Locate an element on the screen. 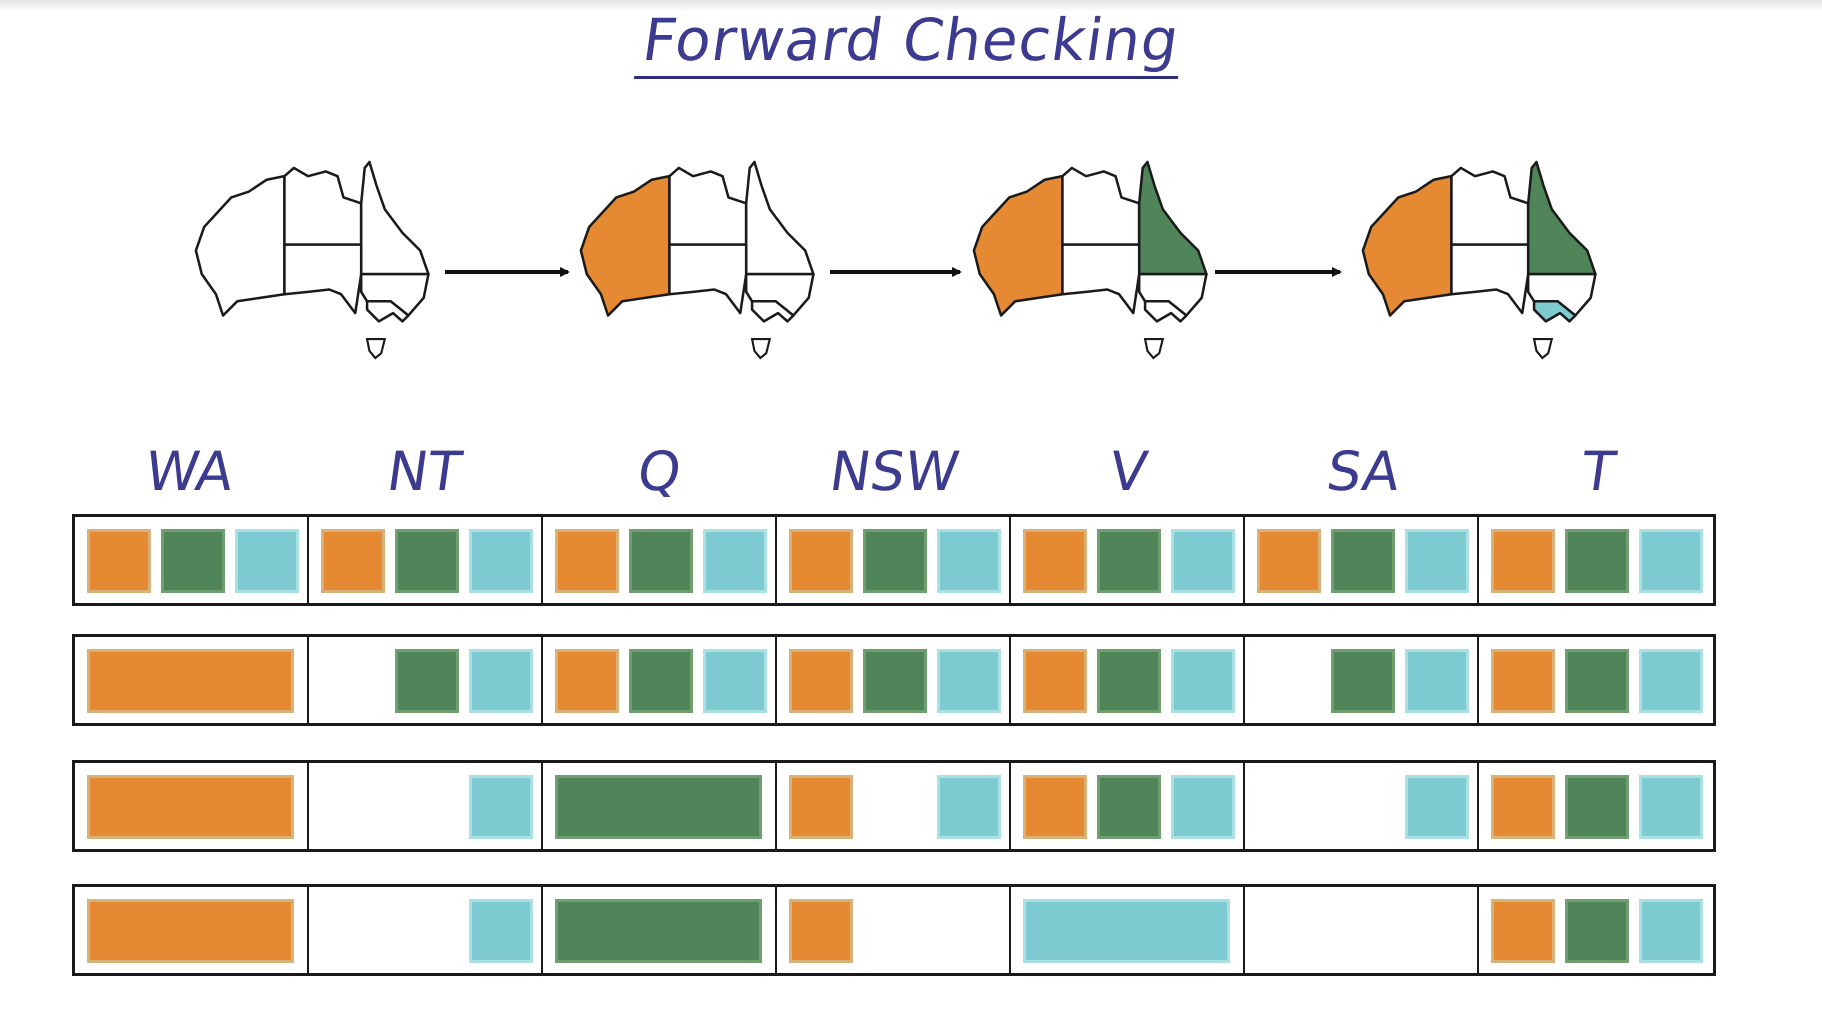 The width and height of the screenshot is (1822, 1022). header-t: T is located at coordinates (1598, 471).